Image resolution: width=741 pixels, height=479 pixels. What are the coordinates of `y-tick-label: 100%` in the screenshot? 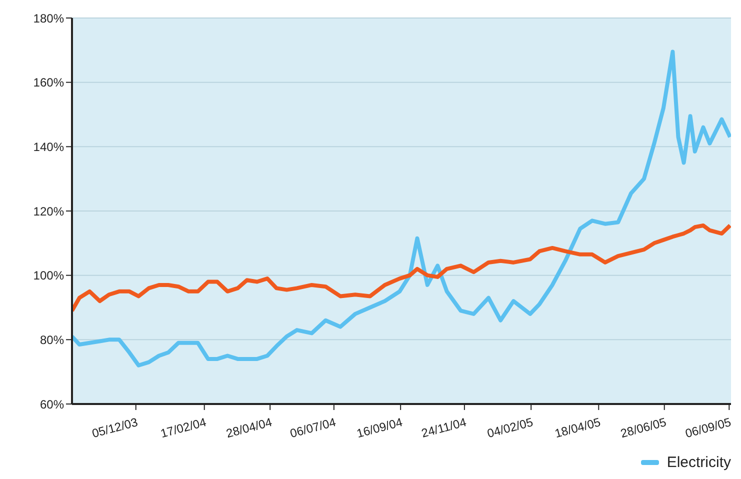 It's located at (48, 275).